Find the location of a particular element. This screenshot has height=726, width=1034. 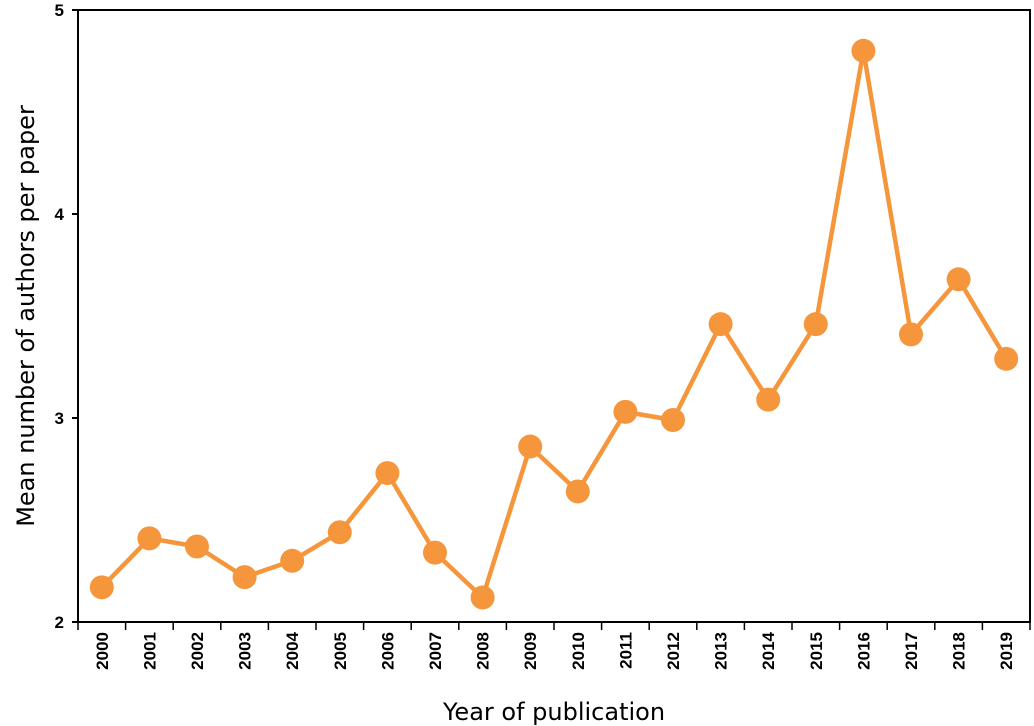

y-tick-label: 2 is located at coordinates (59, 622).